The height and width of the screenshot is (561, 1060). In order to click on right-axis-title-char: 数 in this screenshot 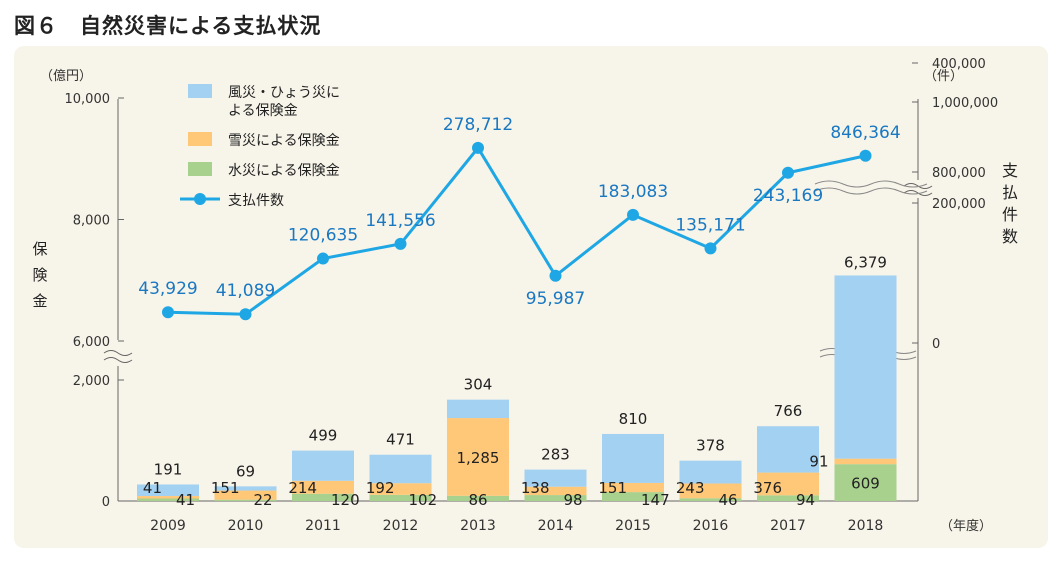, I will do `click(1010, 236)`.